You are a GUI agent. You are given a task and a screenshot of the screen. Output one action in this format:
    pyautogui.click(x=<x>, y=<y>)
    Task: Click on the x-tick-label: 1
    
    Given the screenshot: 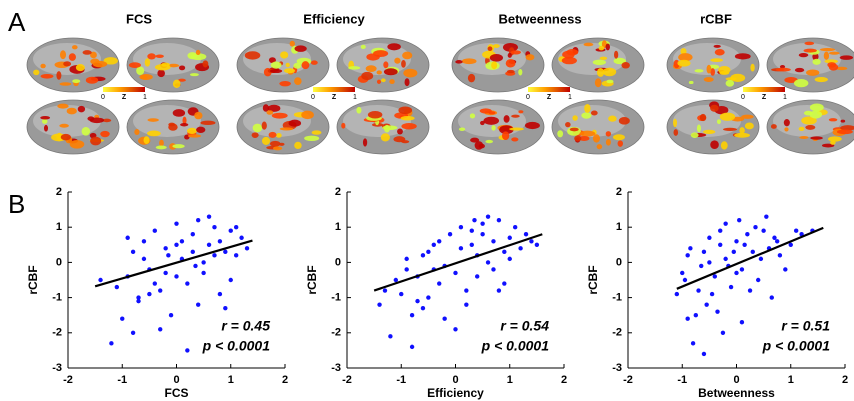 What is the action you would take?
    pyautogui.click(x=510, y=380)
    